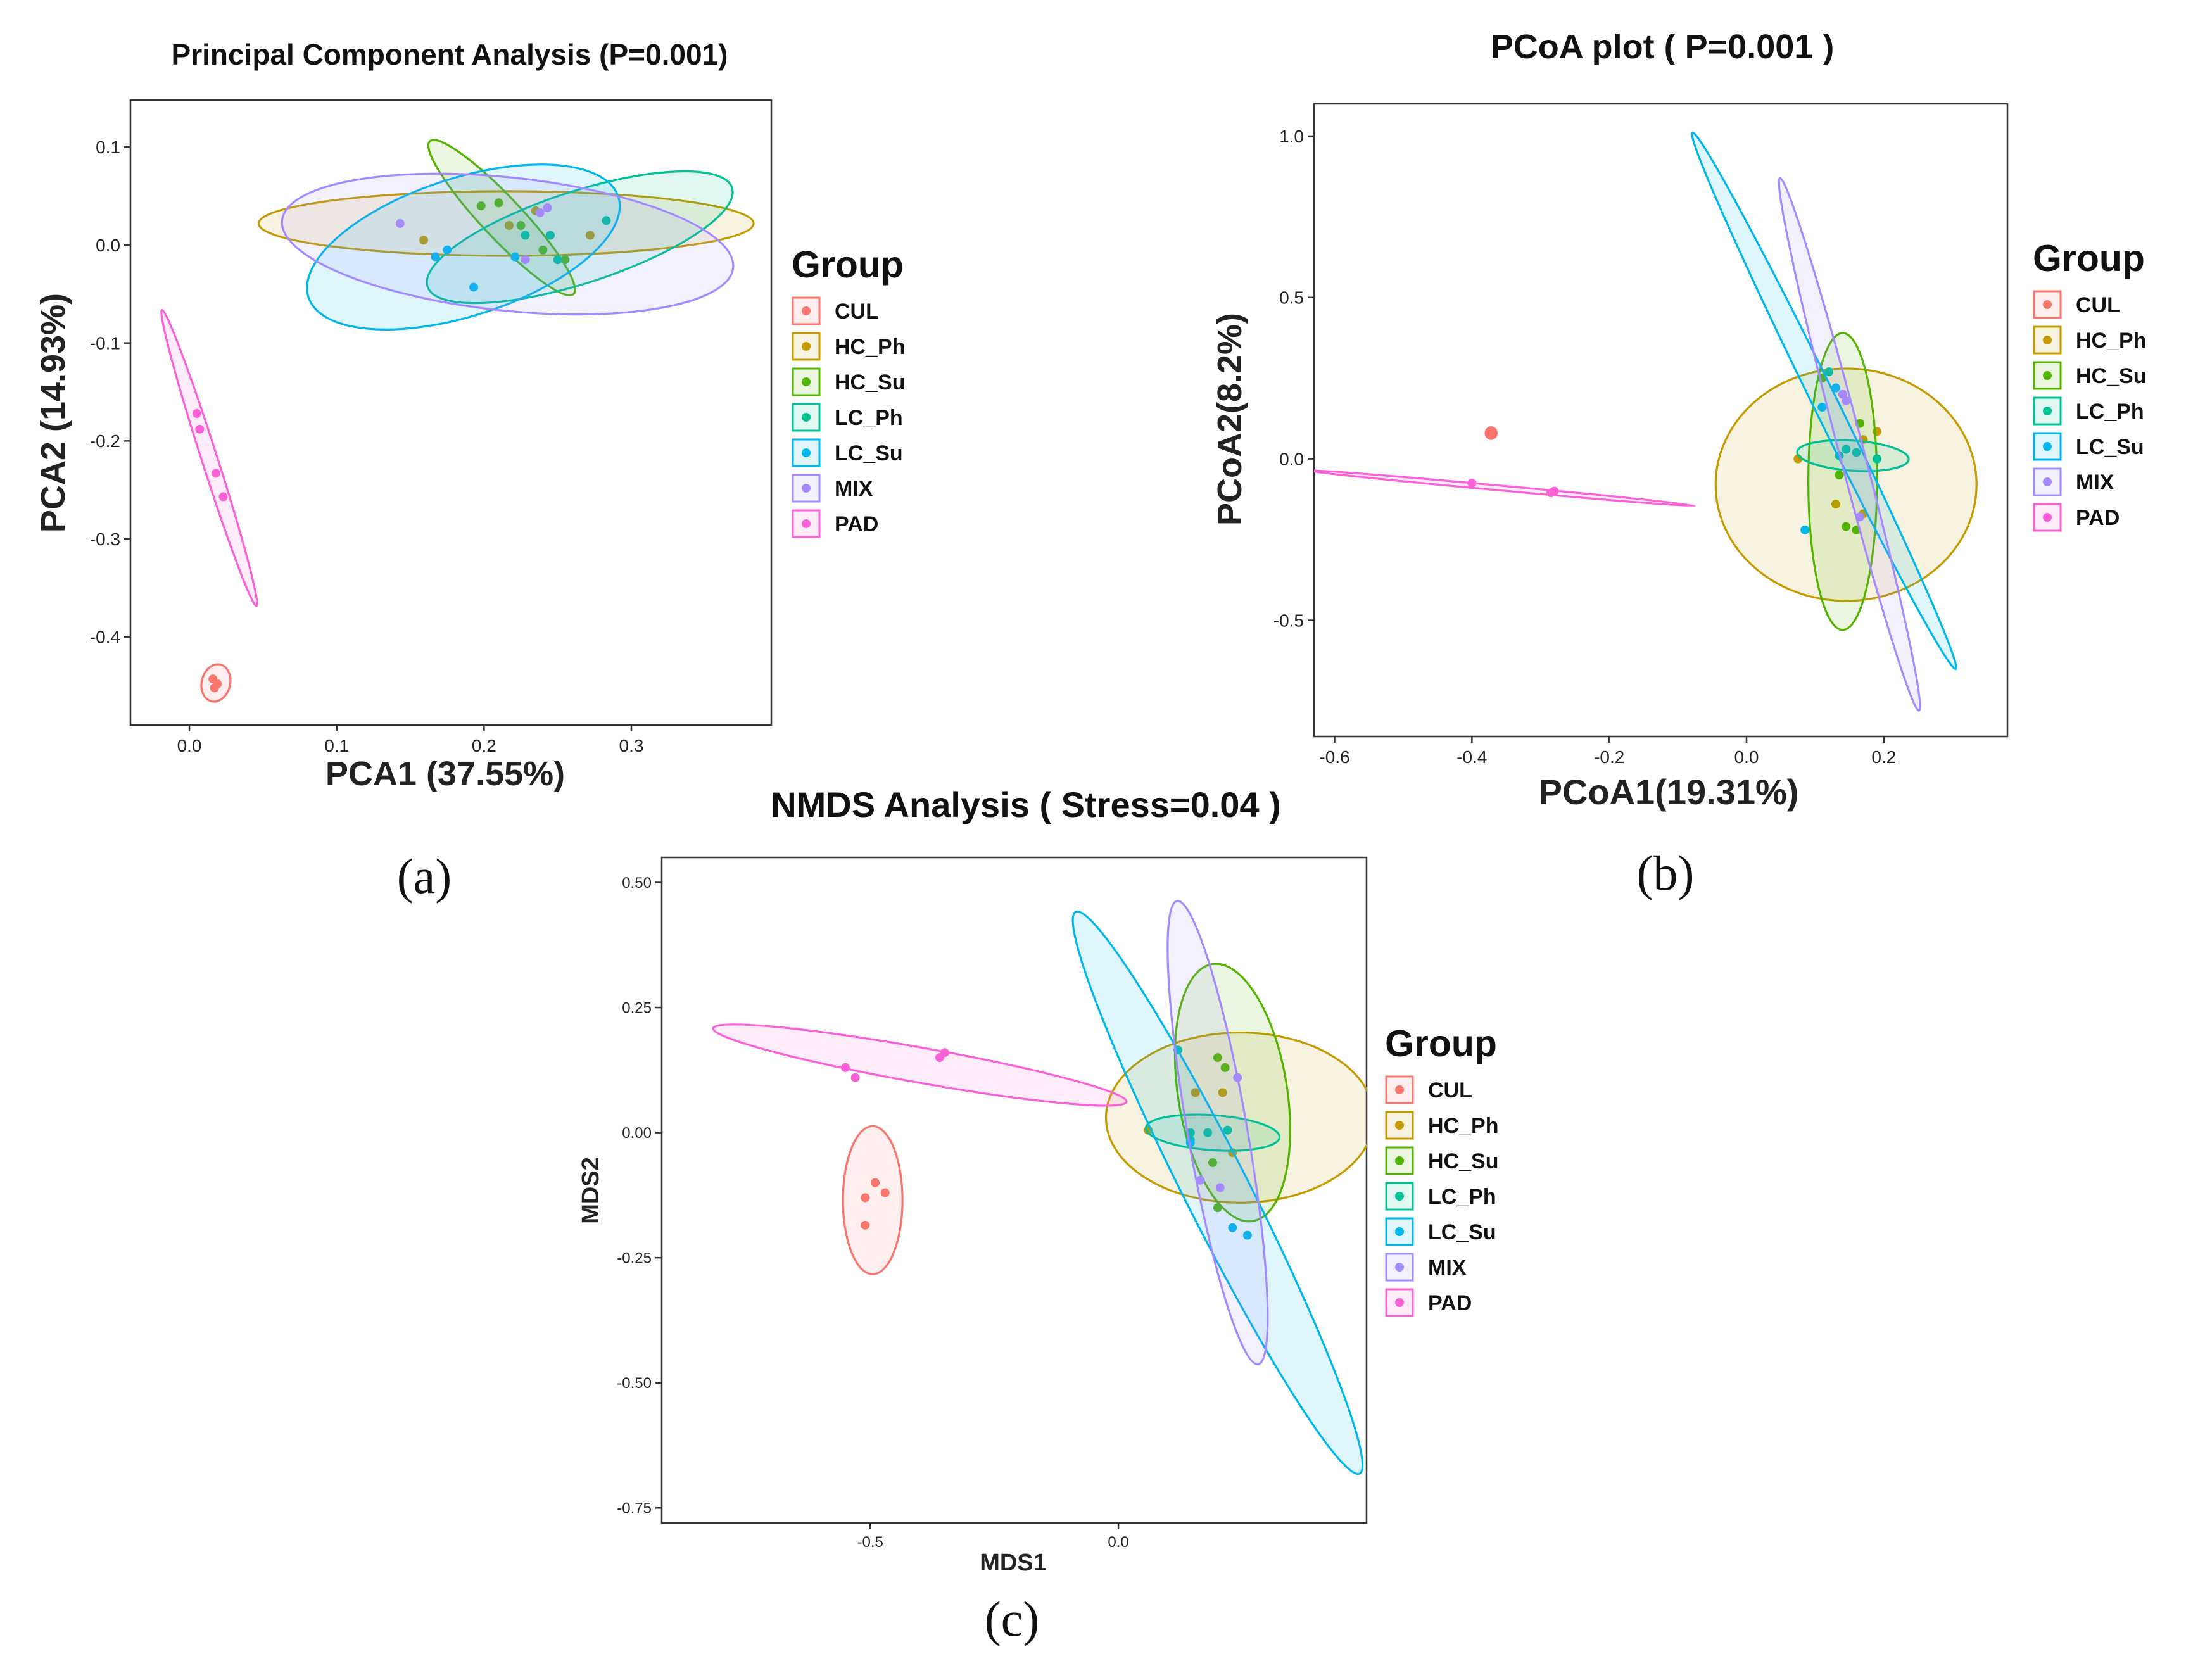  I want to click on x-tick-label: 0.2, so click(484, 745).